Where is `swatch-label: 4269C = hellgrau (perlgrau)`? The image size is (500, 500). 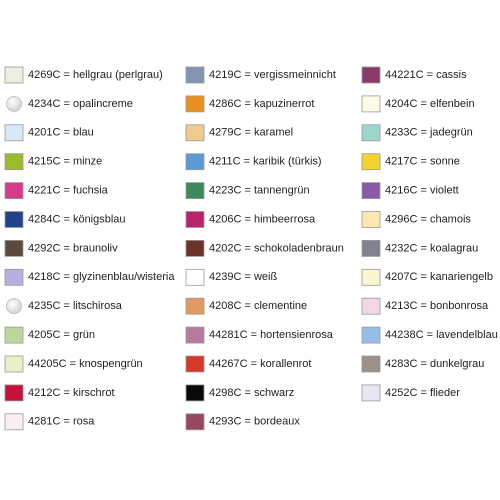
swatch-label: 4269C = hellgrau (perlgrau) is located at coordinates (95, 75).